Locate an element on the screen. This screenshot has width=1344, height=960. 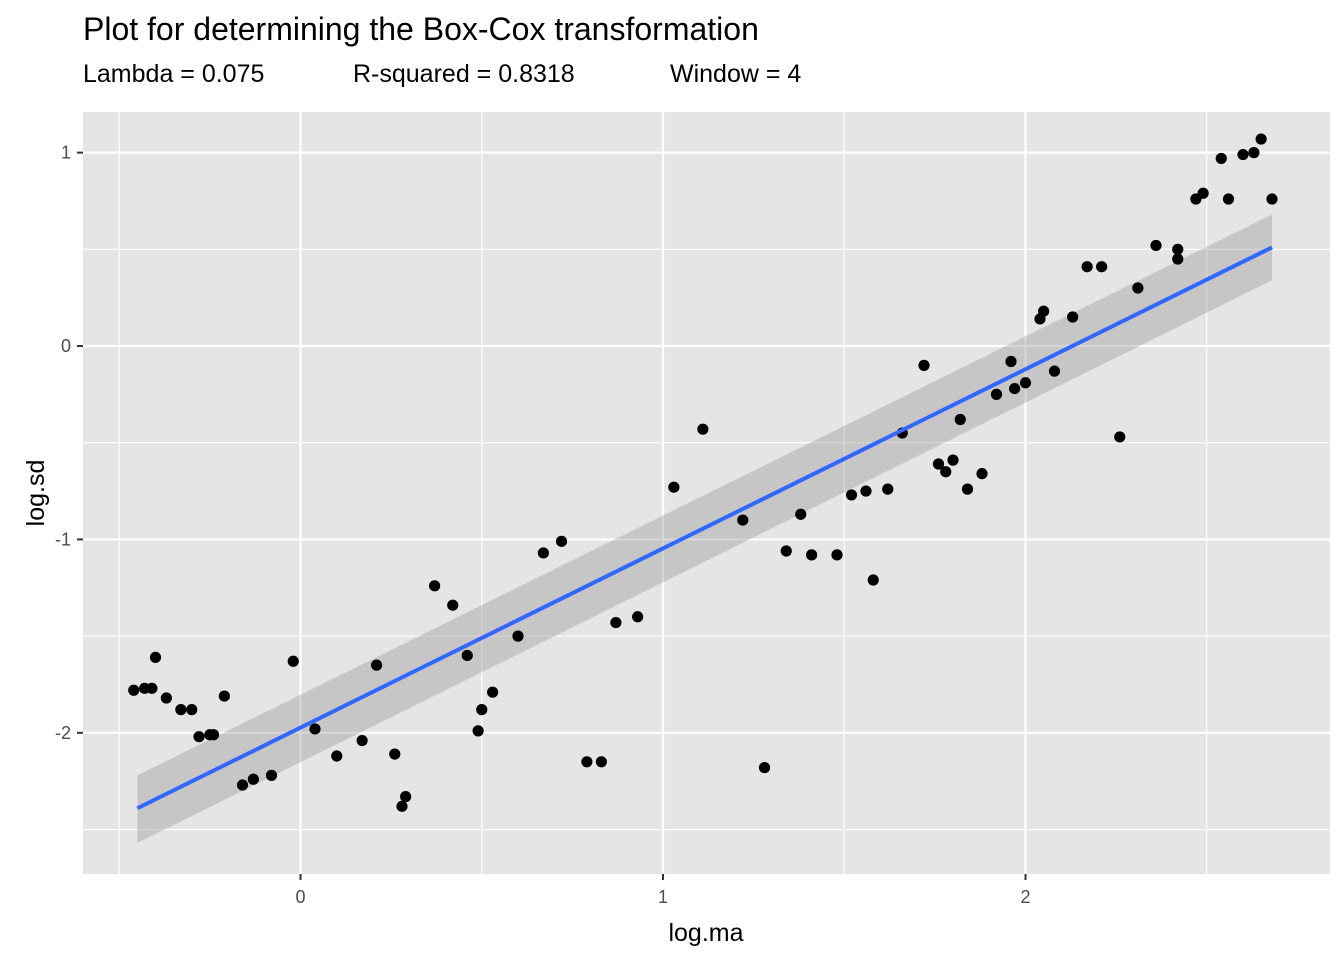
x-axis: 0 1 2 is located at coordinates (663, 890).